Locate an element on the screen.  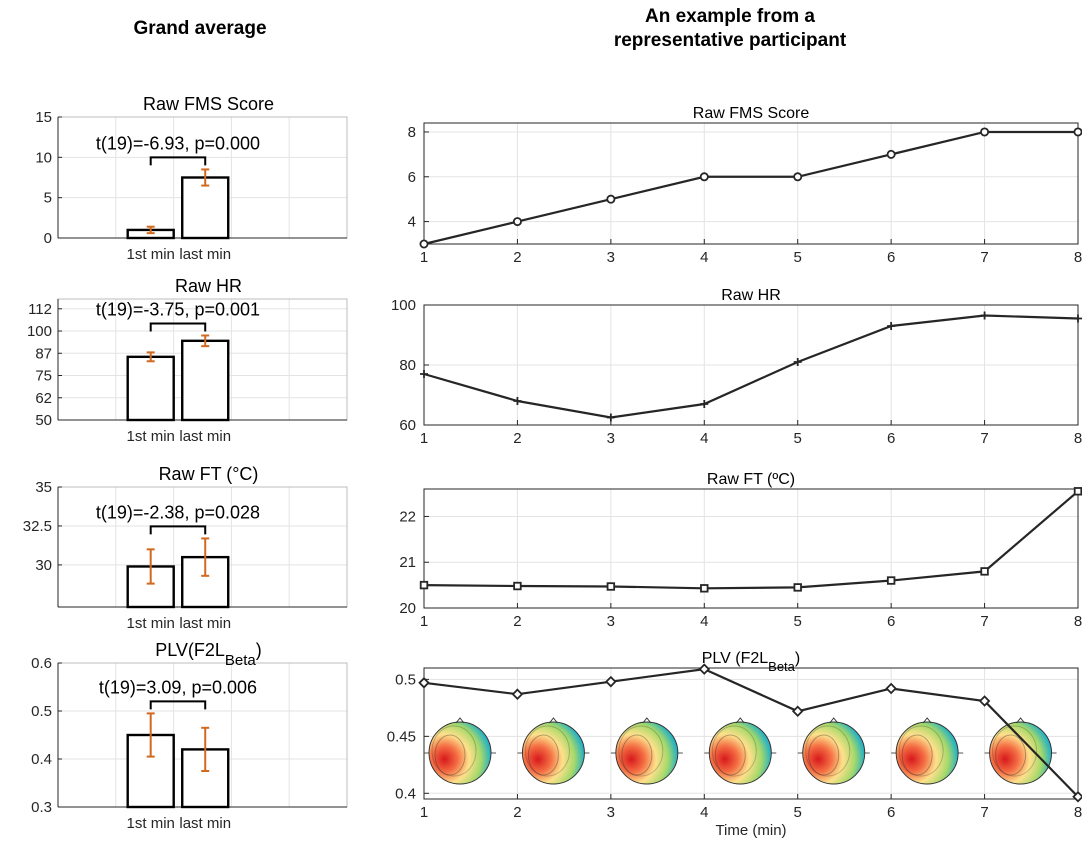
y-tick-label: 35 is located at coordinates (43, 487).